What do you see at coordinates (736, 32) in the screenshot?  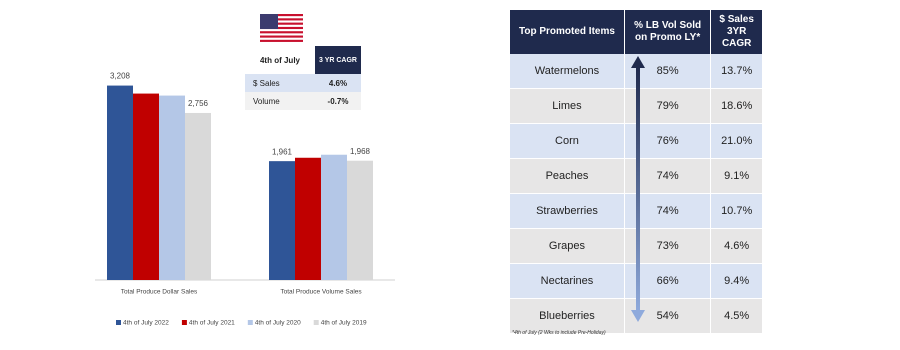 I see `column-header: $ Sales 3YR CAGR` at bounding box center [736, 32].